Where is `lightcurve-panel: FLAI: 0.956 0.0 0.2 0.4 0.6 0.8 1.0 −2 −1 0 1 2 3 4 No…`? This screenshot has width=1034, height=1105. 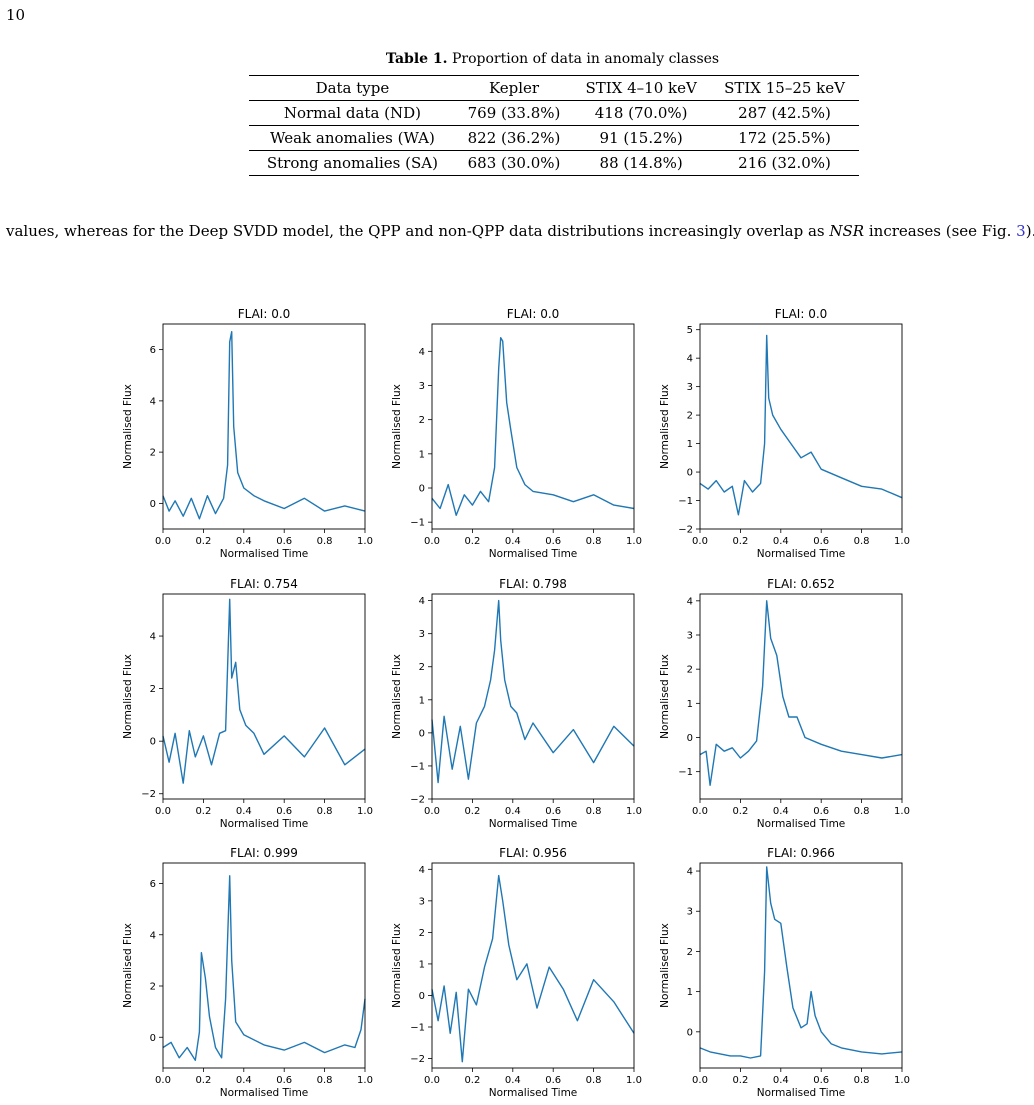
lightcurve-panel: FLAI: 0.956 0.0 0.2 0.4 0.6 0.8 1.0 −2 −1 0 1 2 3 4 No… is located at coordinates (508, 972).